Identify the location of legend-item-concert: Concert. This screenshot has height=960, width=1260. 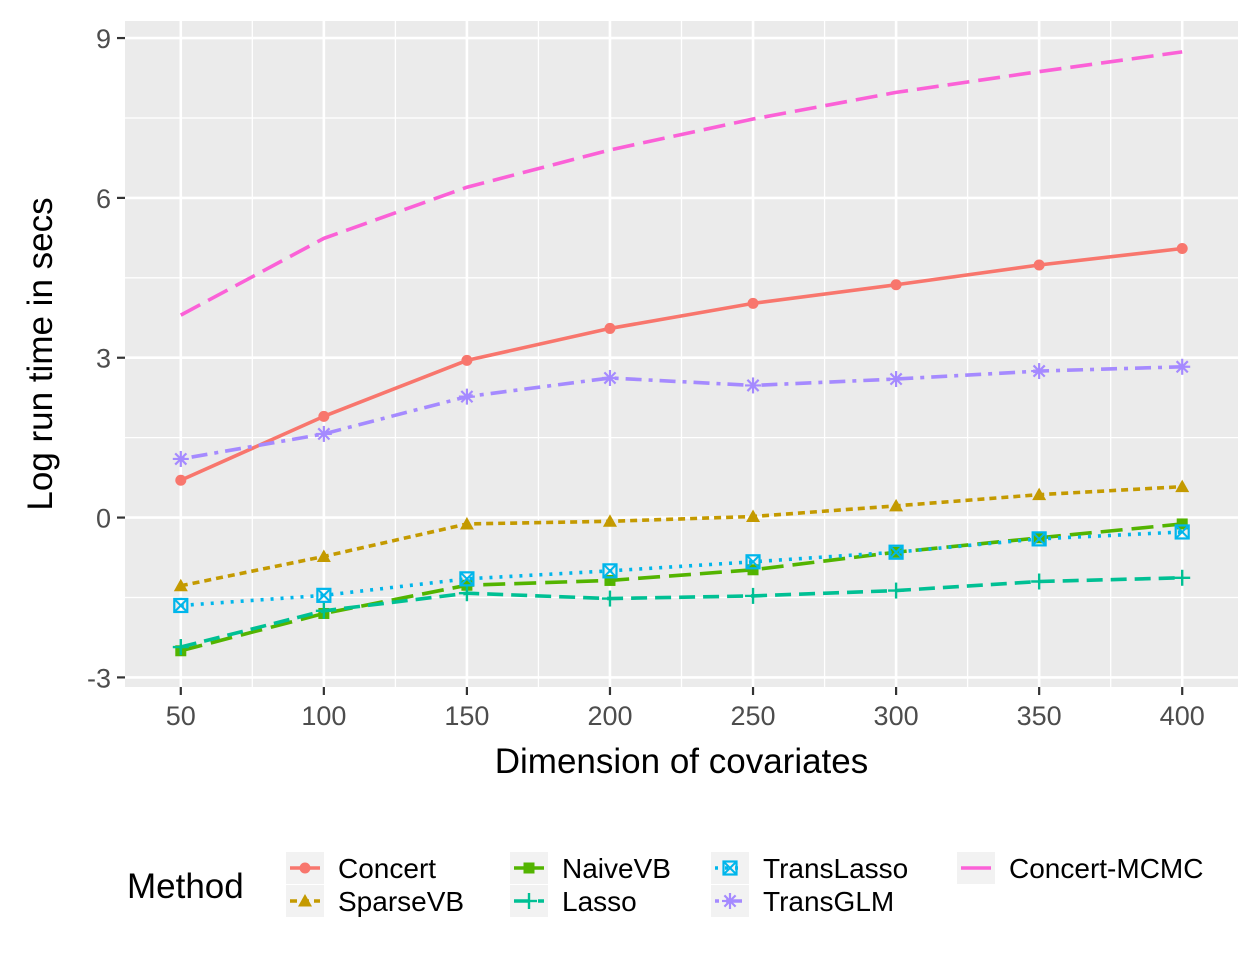
(361, 868).